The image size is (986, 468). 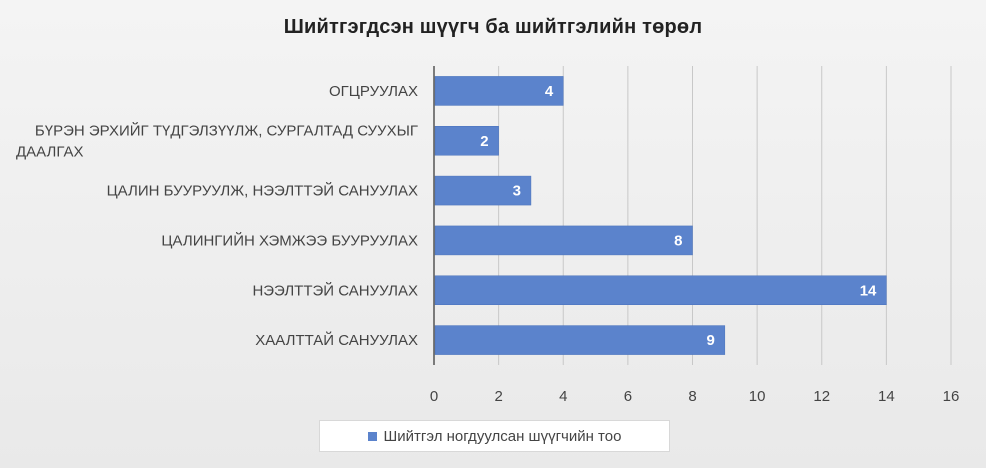 What do you see at coordinates (692, 396) in the screenshot?
I see `x-tick-label: 8` at bounding box center [692, 396].